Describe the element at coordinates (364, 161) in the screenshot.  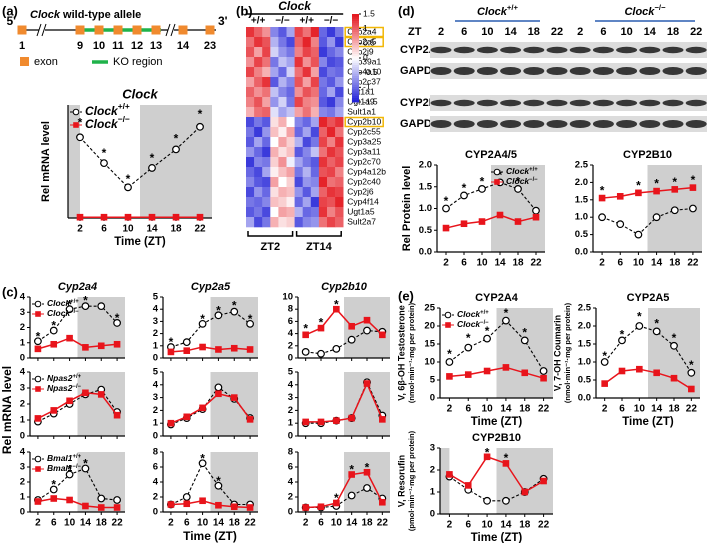
I see `row-label: Cyp2c70` at that location.